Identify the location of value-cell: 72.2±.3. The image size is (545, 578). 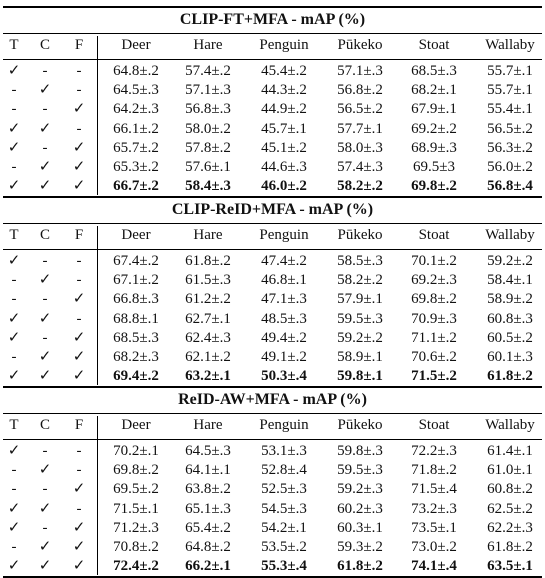
(434, 451).